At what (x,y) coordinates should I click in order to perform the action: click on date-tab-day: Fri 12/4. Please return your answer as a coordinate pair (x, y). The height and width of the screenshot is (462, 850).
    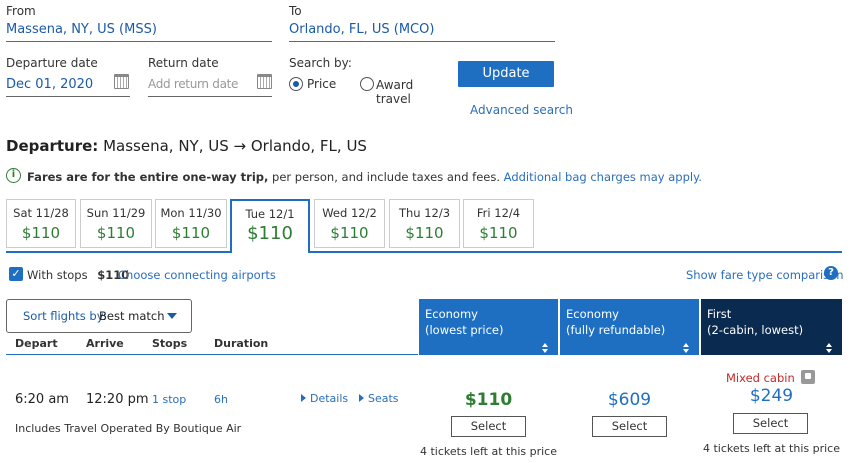
    Looking at the image, I should click on (498, 213).